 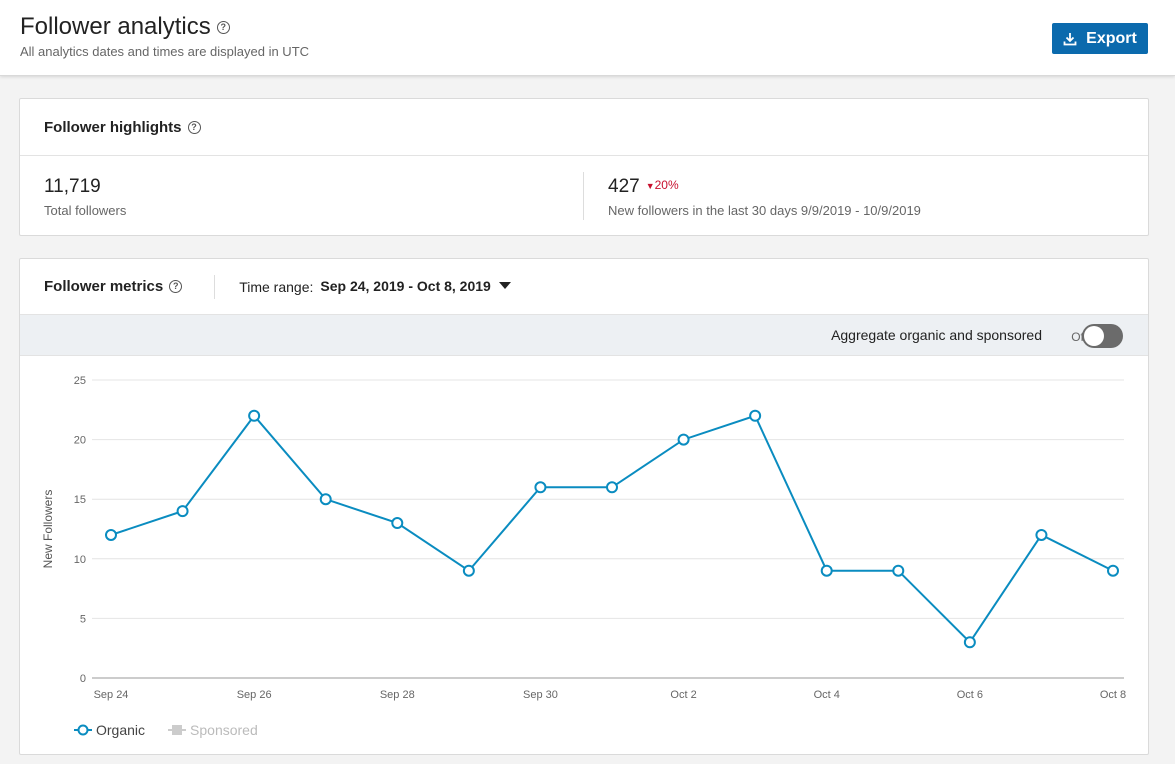 What do you see at coordinates (115, 26) in the screenshot?
I see `page-title-text: Follower analytics` at bounding box center [115, 26].